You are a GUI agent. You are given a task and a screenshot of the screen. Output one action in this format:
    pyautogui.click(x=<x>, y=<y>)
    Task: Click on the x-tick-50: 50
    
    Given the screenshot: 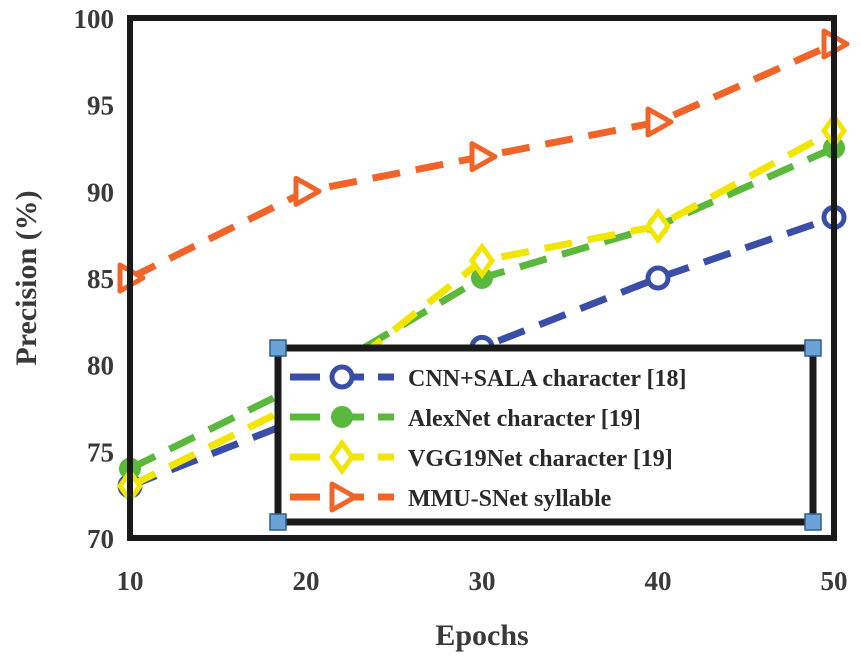 What is the action you would take?
    pyautogui.click(x=834, y=581)
    